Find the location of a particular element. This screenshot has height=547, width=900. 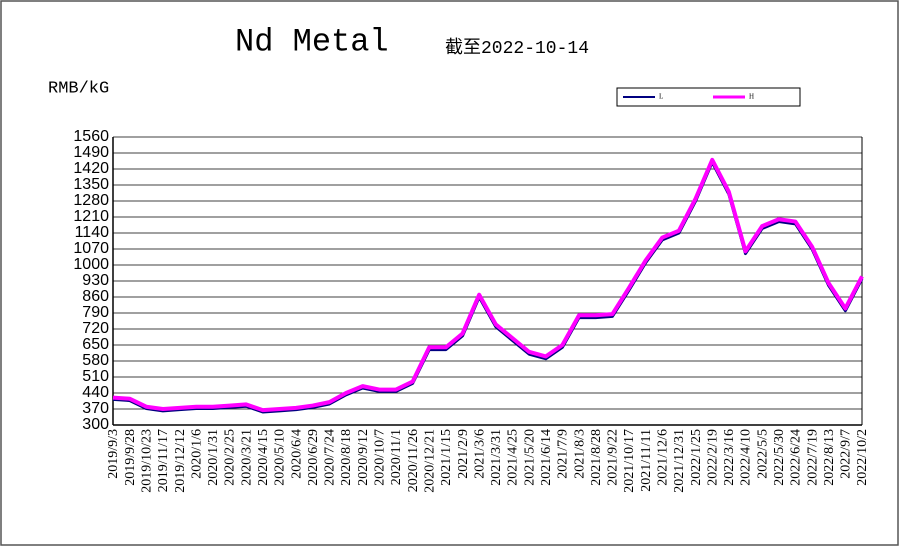

x-tick-label: 2022/10/2 is located at coordinates (862, 457).